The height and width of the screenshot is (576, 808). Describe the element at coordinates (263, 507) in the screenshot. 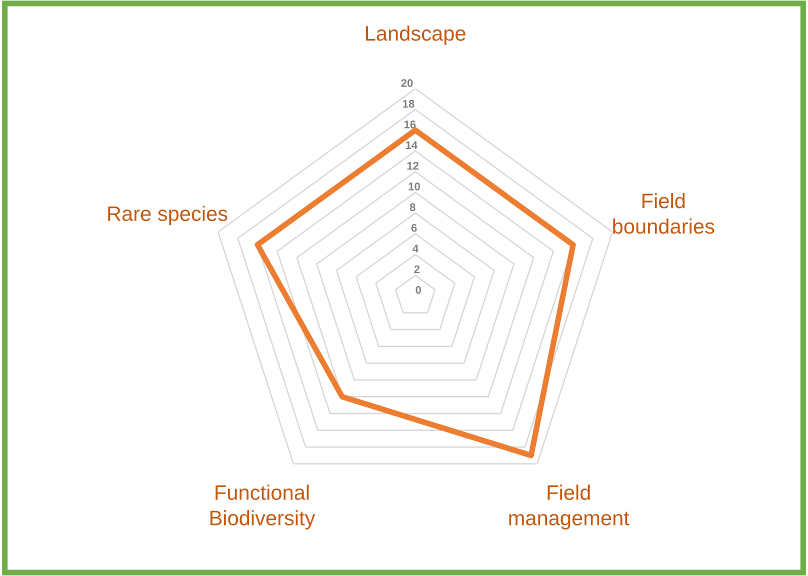

I see `spoke-label: Functional Biodiversity` at that location.